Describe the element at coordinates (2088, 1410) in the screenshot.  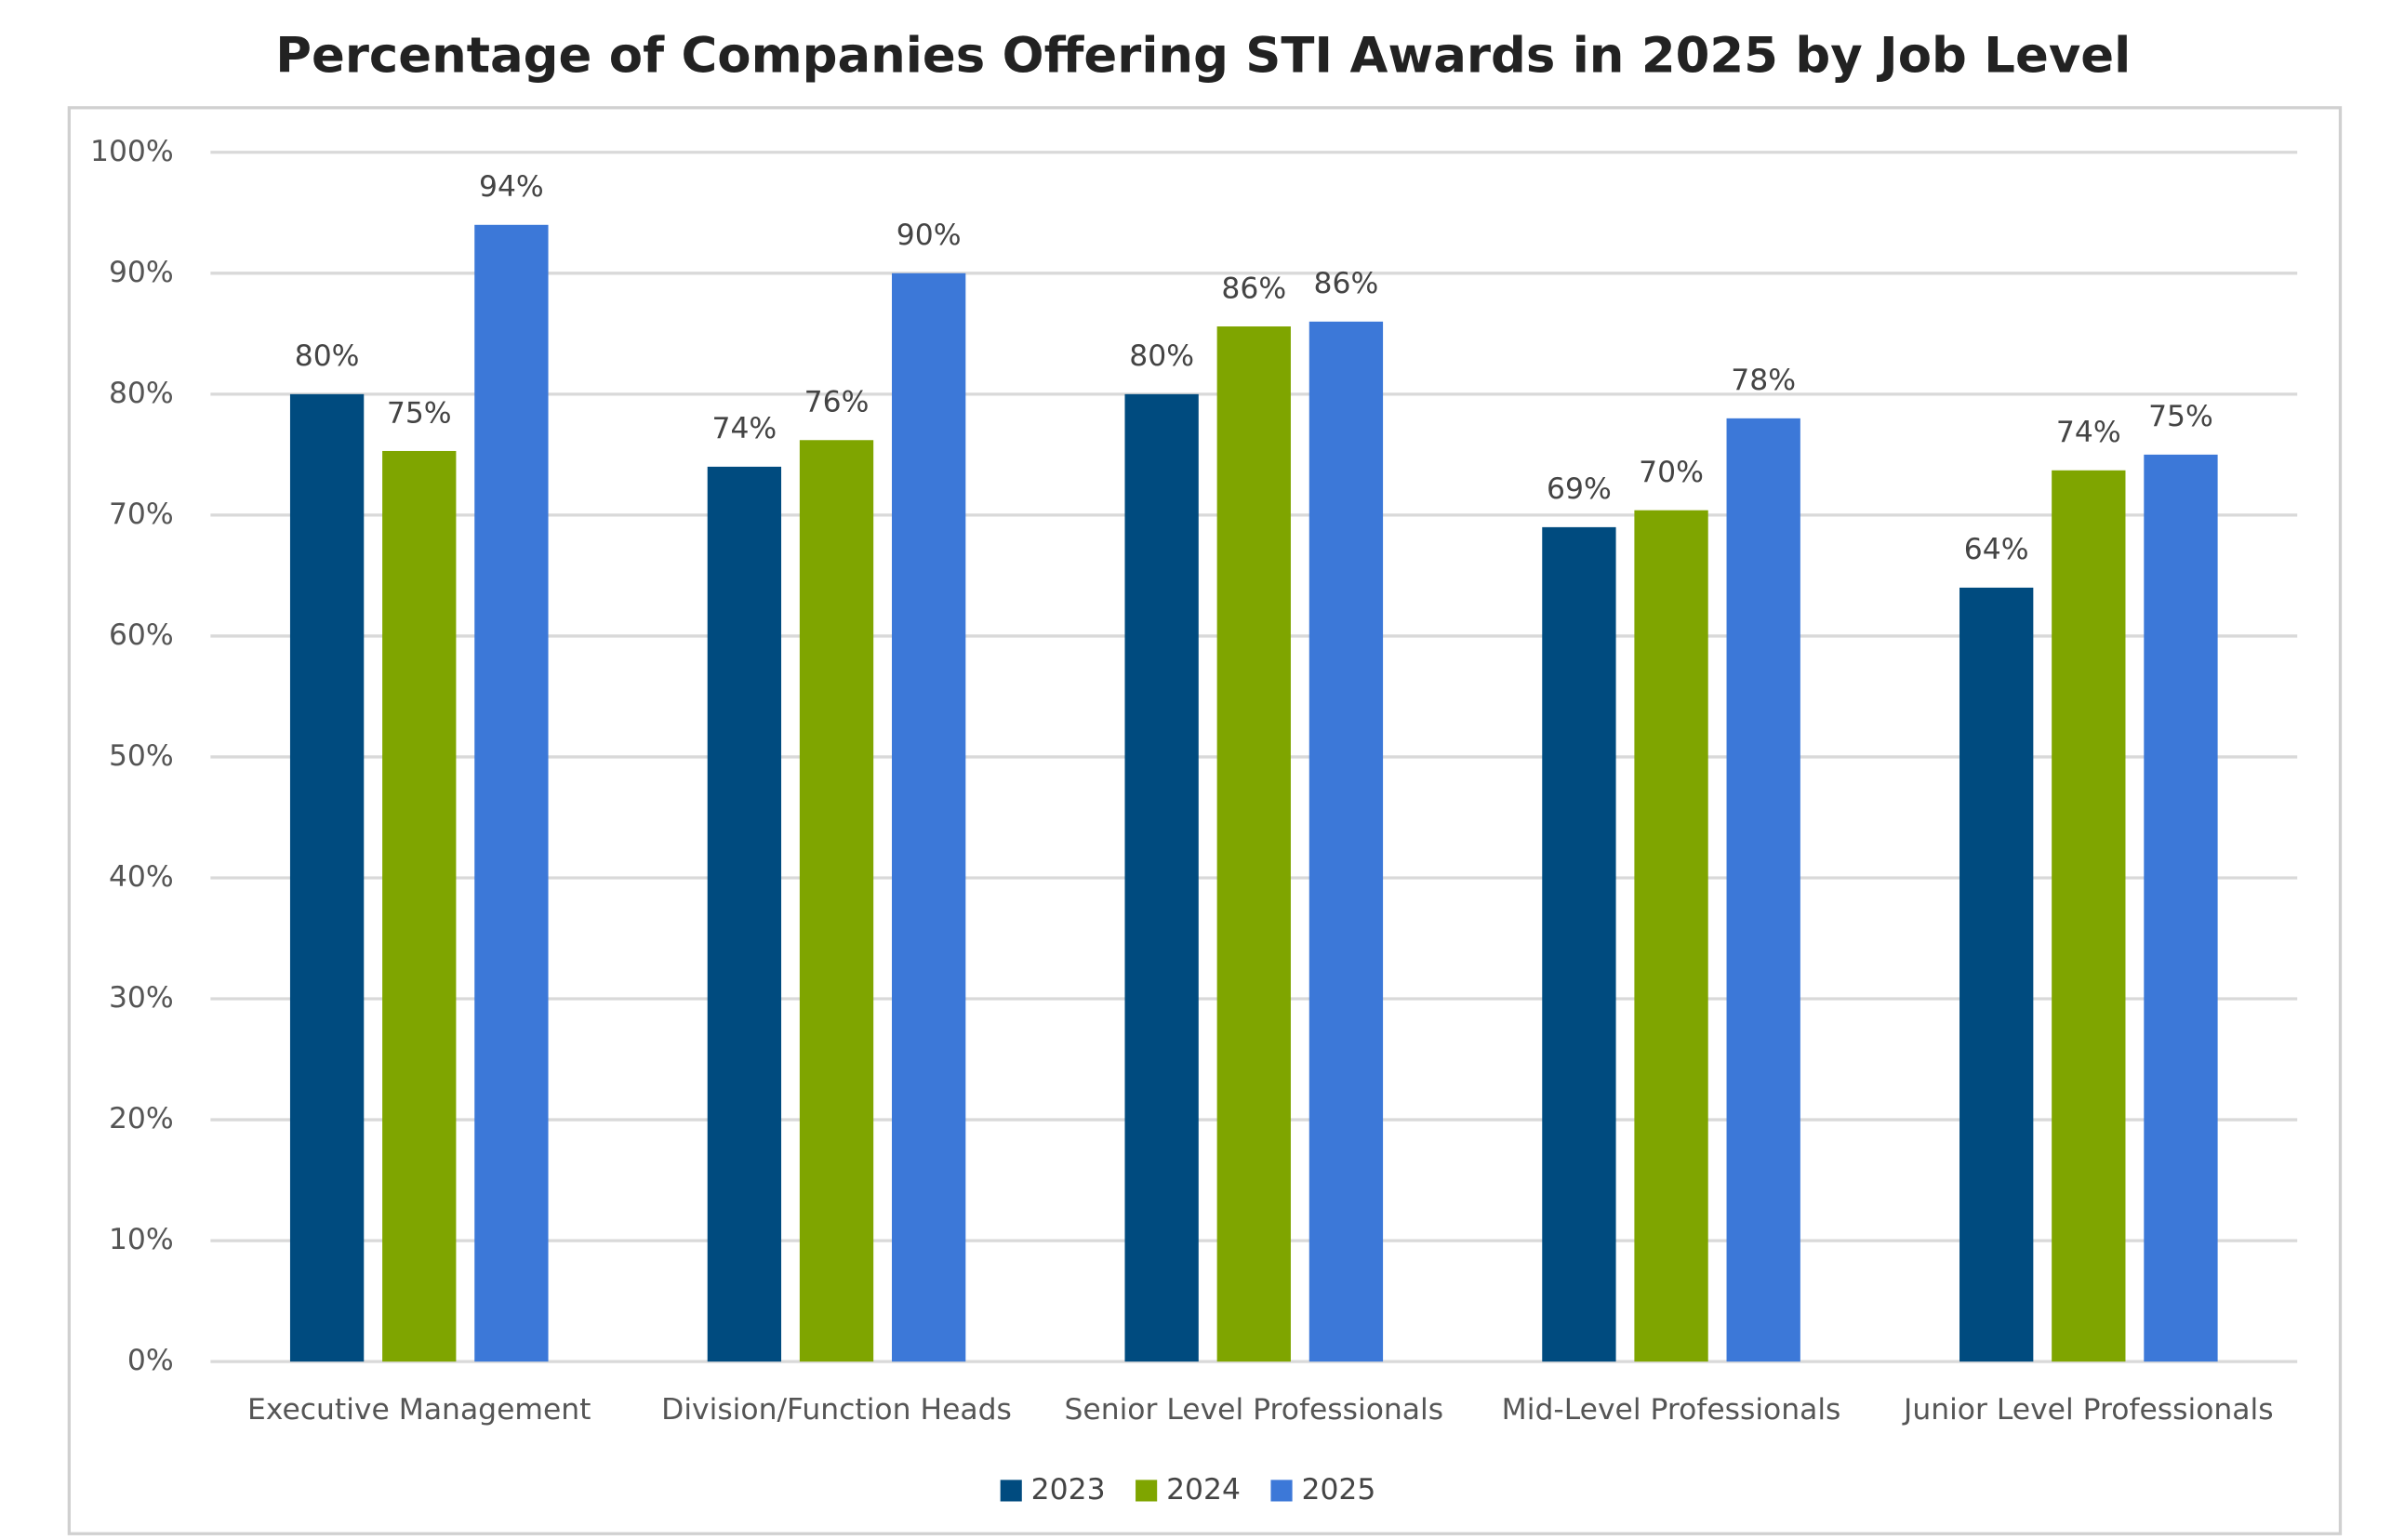
I see `x-tick-label: Junior Level Professionals` at that location.